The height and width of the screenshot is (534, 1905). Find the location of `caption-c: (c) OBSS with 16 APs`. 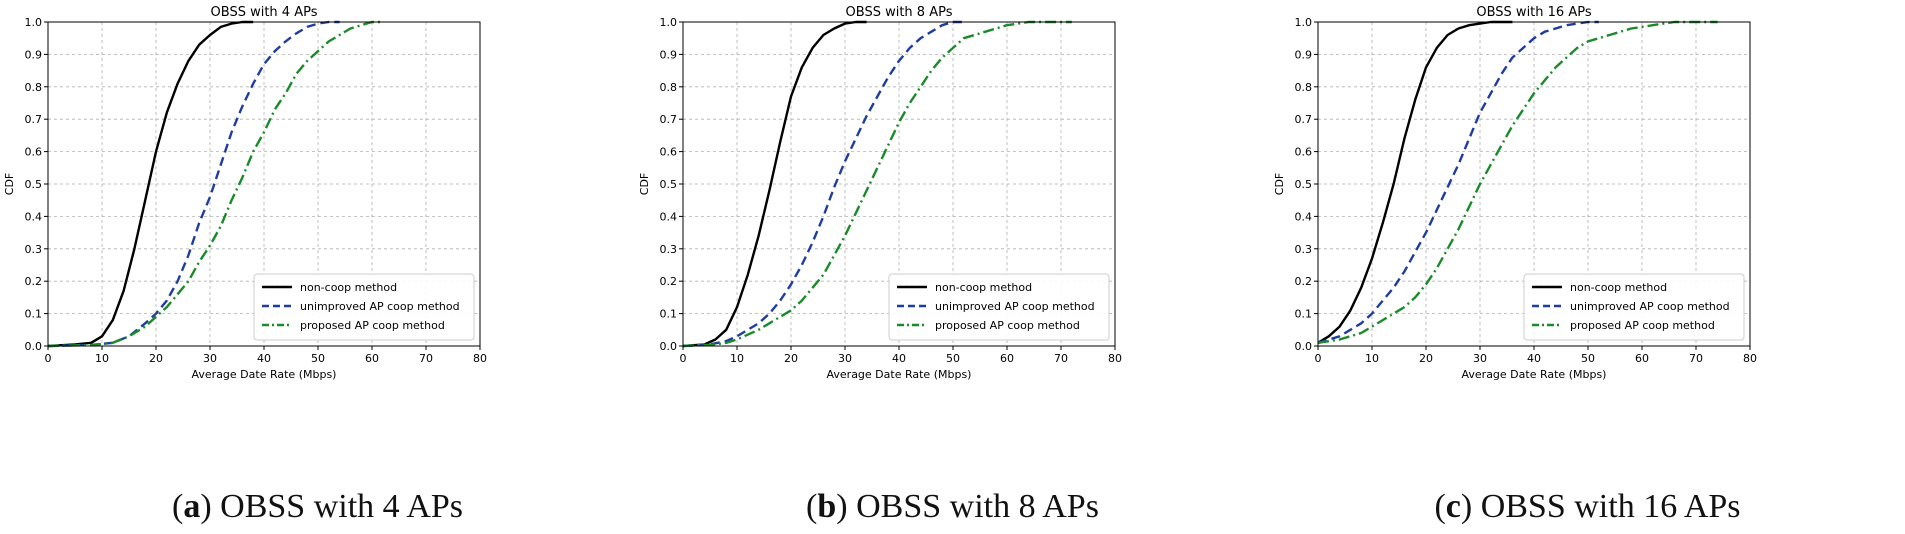

caption-c: (c) OBSS with 16 APs is located at coordinates (1587, 506).